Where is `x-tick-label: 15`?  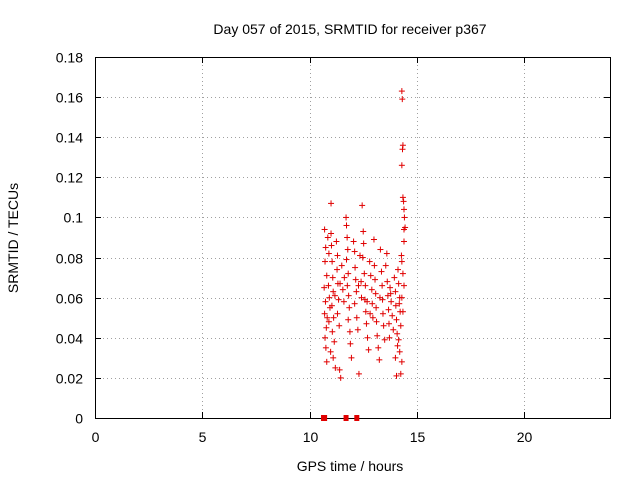
x-tick-label: 15 is located at coordinates (418, 437).